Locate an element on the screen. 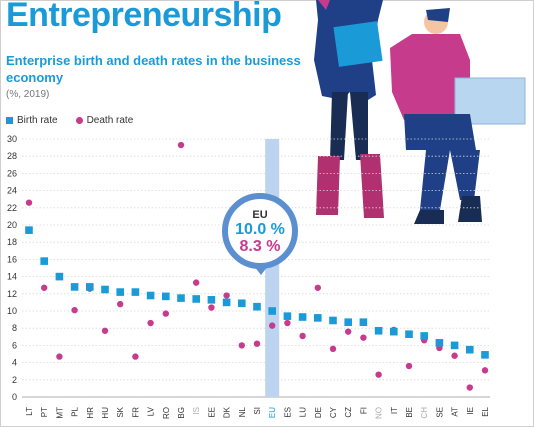 Image resolution: width=534 pixels, height=427 pixels. y-tick-label: 16 is located at coordinates (12, 259).